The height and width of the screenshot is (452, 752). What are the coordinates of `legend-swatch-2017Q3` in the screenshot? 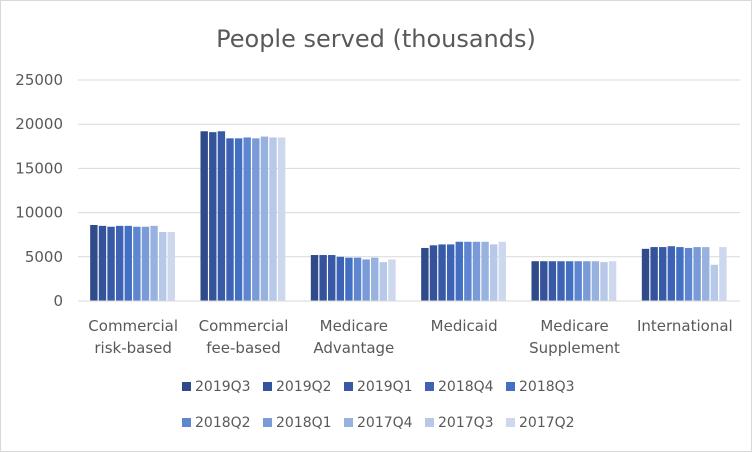 It's located at (429, 422).